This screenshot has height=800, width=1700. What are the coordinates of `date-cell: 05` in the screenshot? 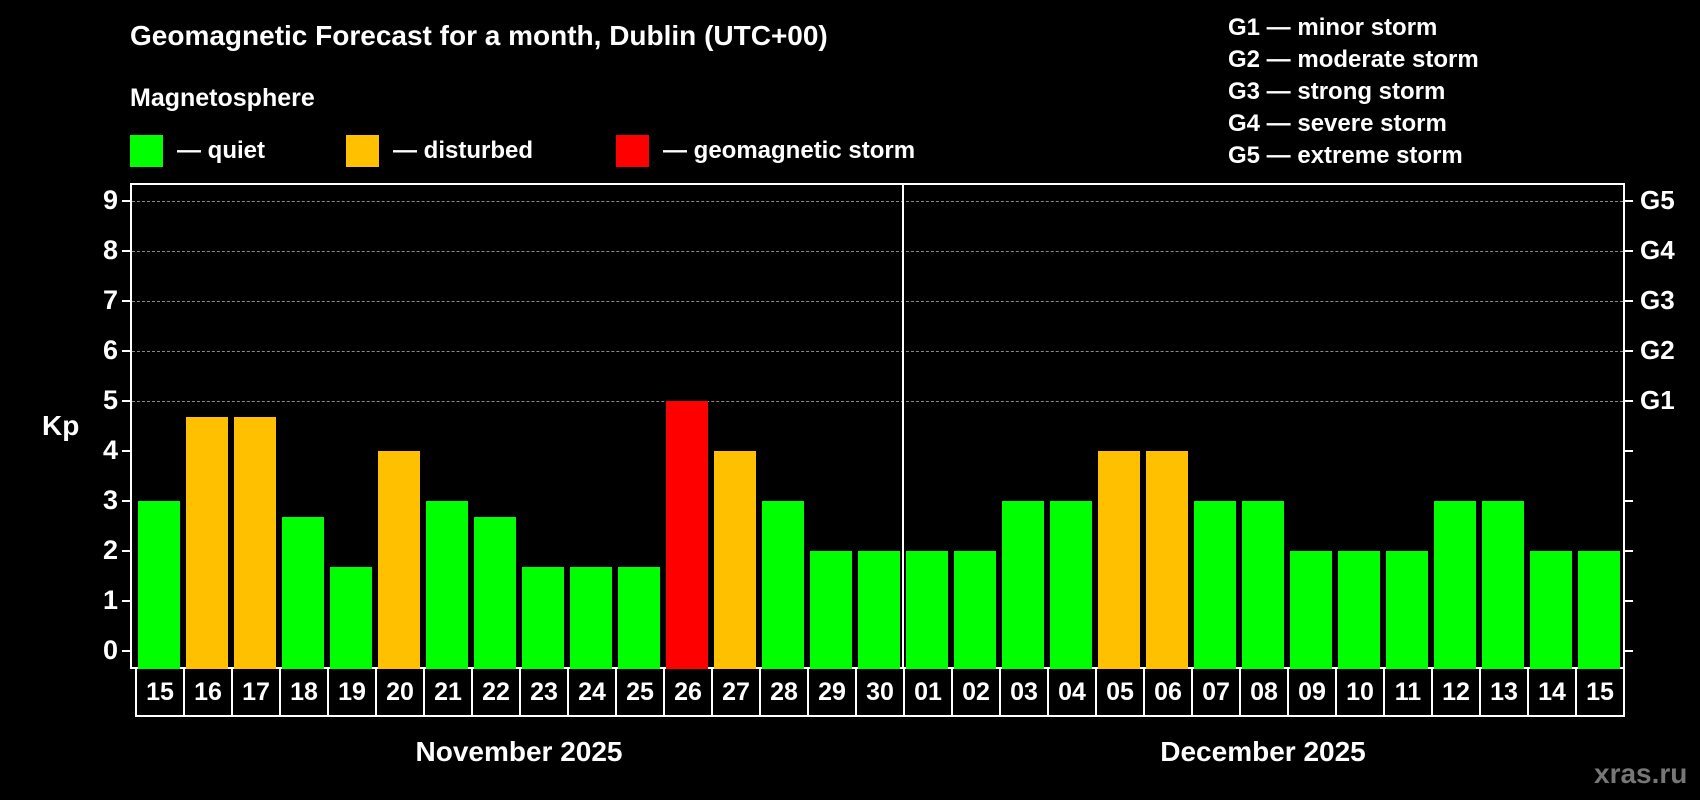 It's located at (1119, 692).